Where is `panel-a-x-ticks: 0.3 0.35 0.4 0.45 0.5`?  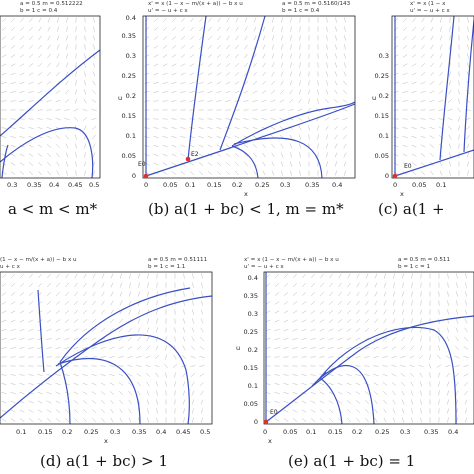
panel-a-x-ticks: 0.3 0.35 0.4 0.45 0.5 is located at coordinates (53, 185).